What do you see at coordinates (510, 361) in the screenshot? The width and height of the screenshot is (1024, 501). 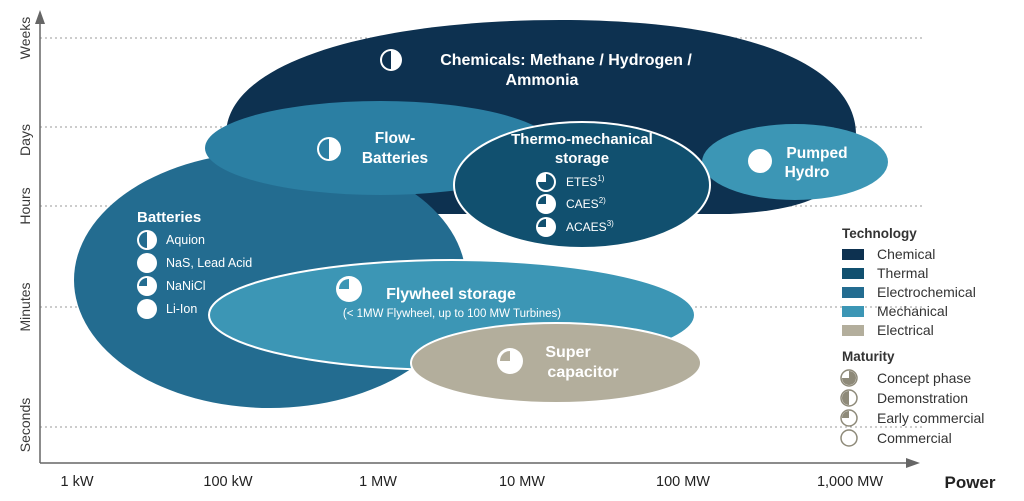 I see `supercapacitor-maturity-icon` at bounding box center [510, 361].